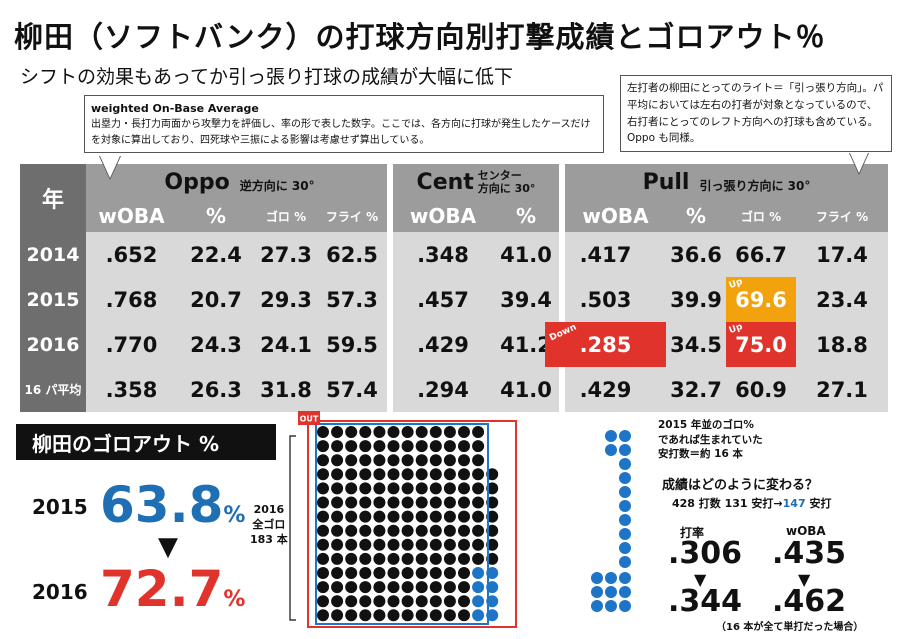 The height and width of the screenshot is (639, 900). What do you see at coordinates (842, 299) in the screenshot?
I see `pull-value-cell: 23.4` at bounding box center [842, 299].